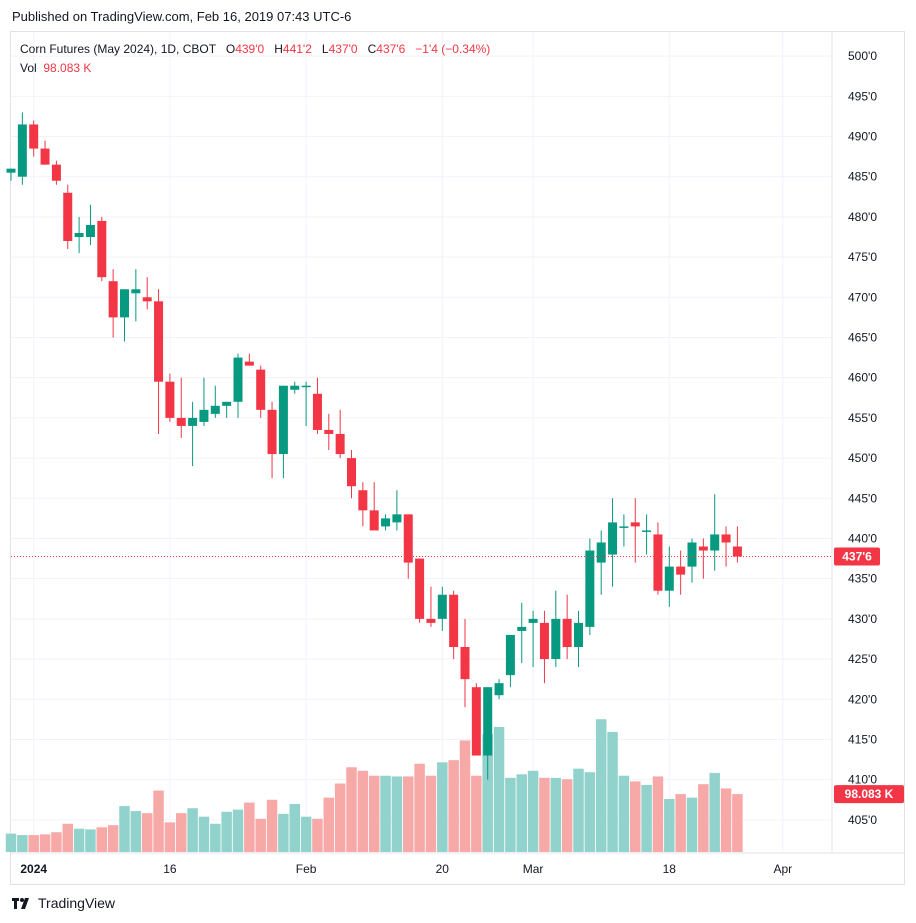 This screenshot has width=916, height=923. Describe the element at coordinates (862, 418) in the screenshot. I see `price-tick-label: 455'0` at that location.